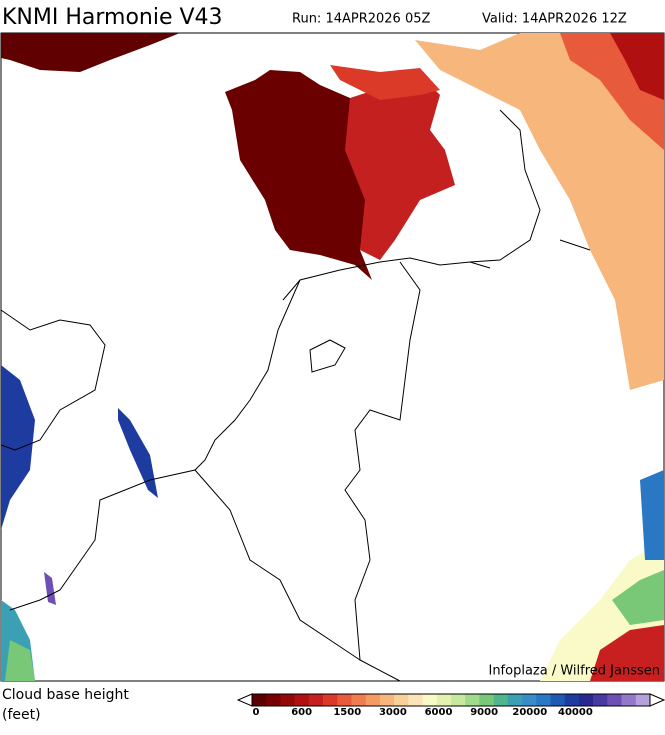 The width and height of the screenshot is (665, 735). I want to click on legend-label: Cloud base height, so click(65, 695).